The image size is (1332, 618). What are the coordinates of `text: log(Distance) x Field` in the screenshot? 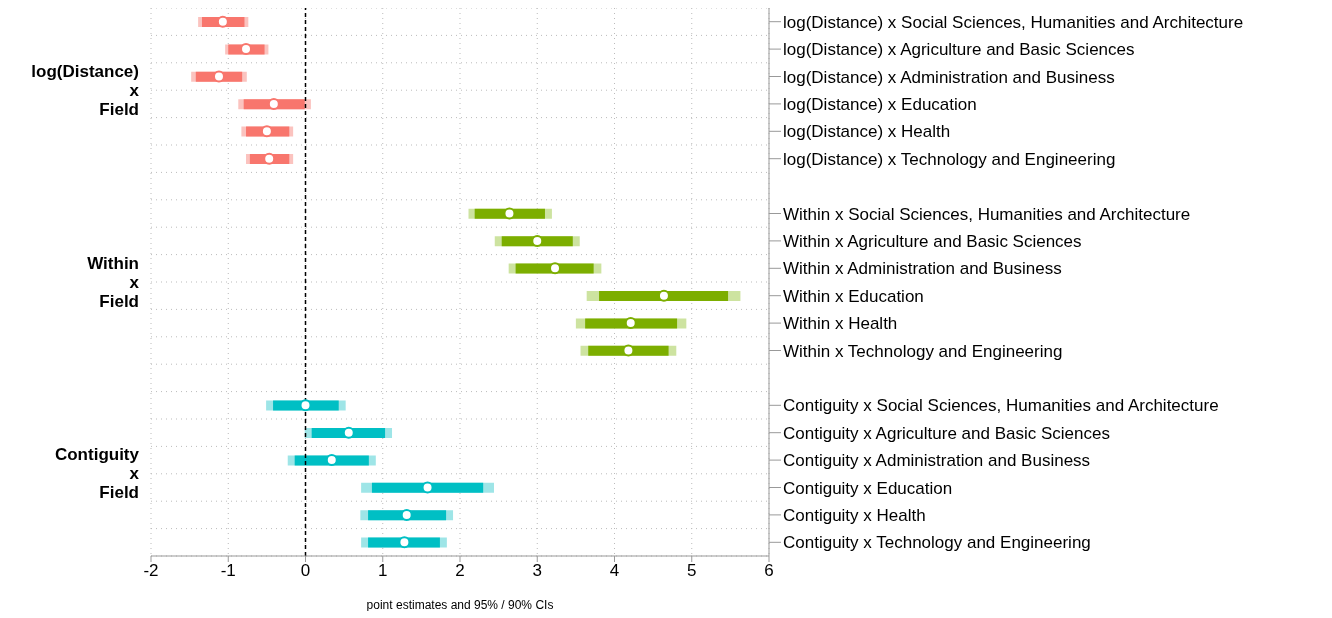 It's located at (84, 90).